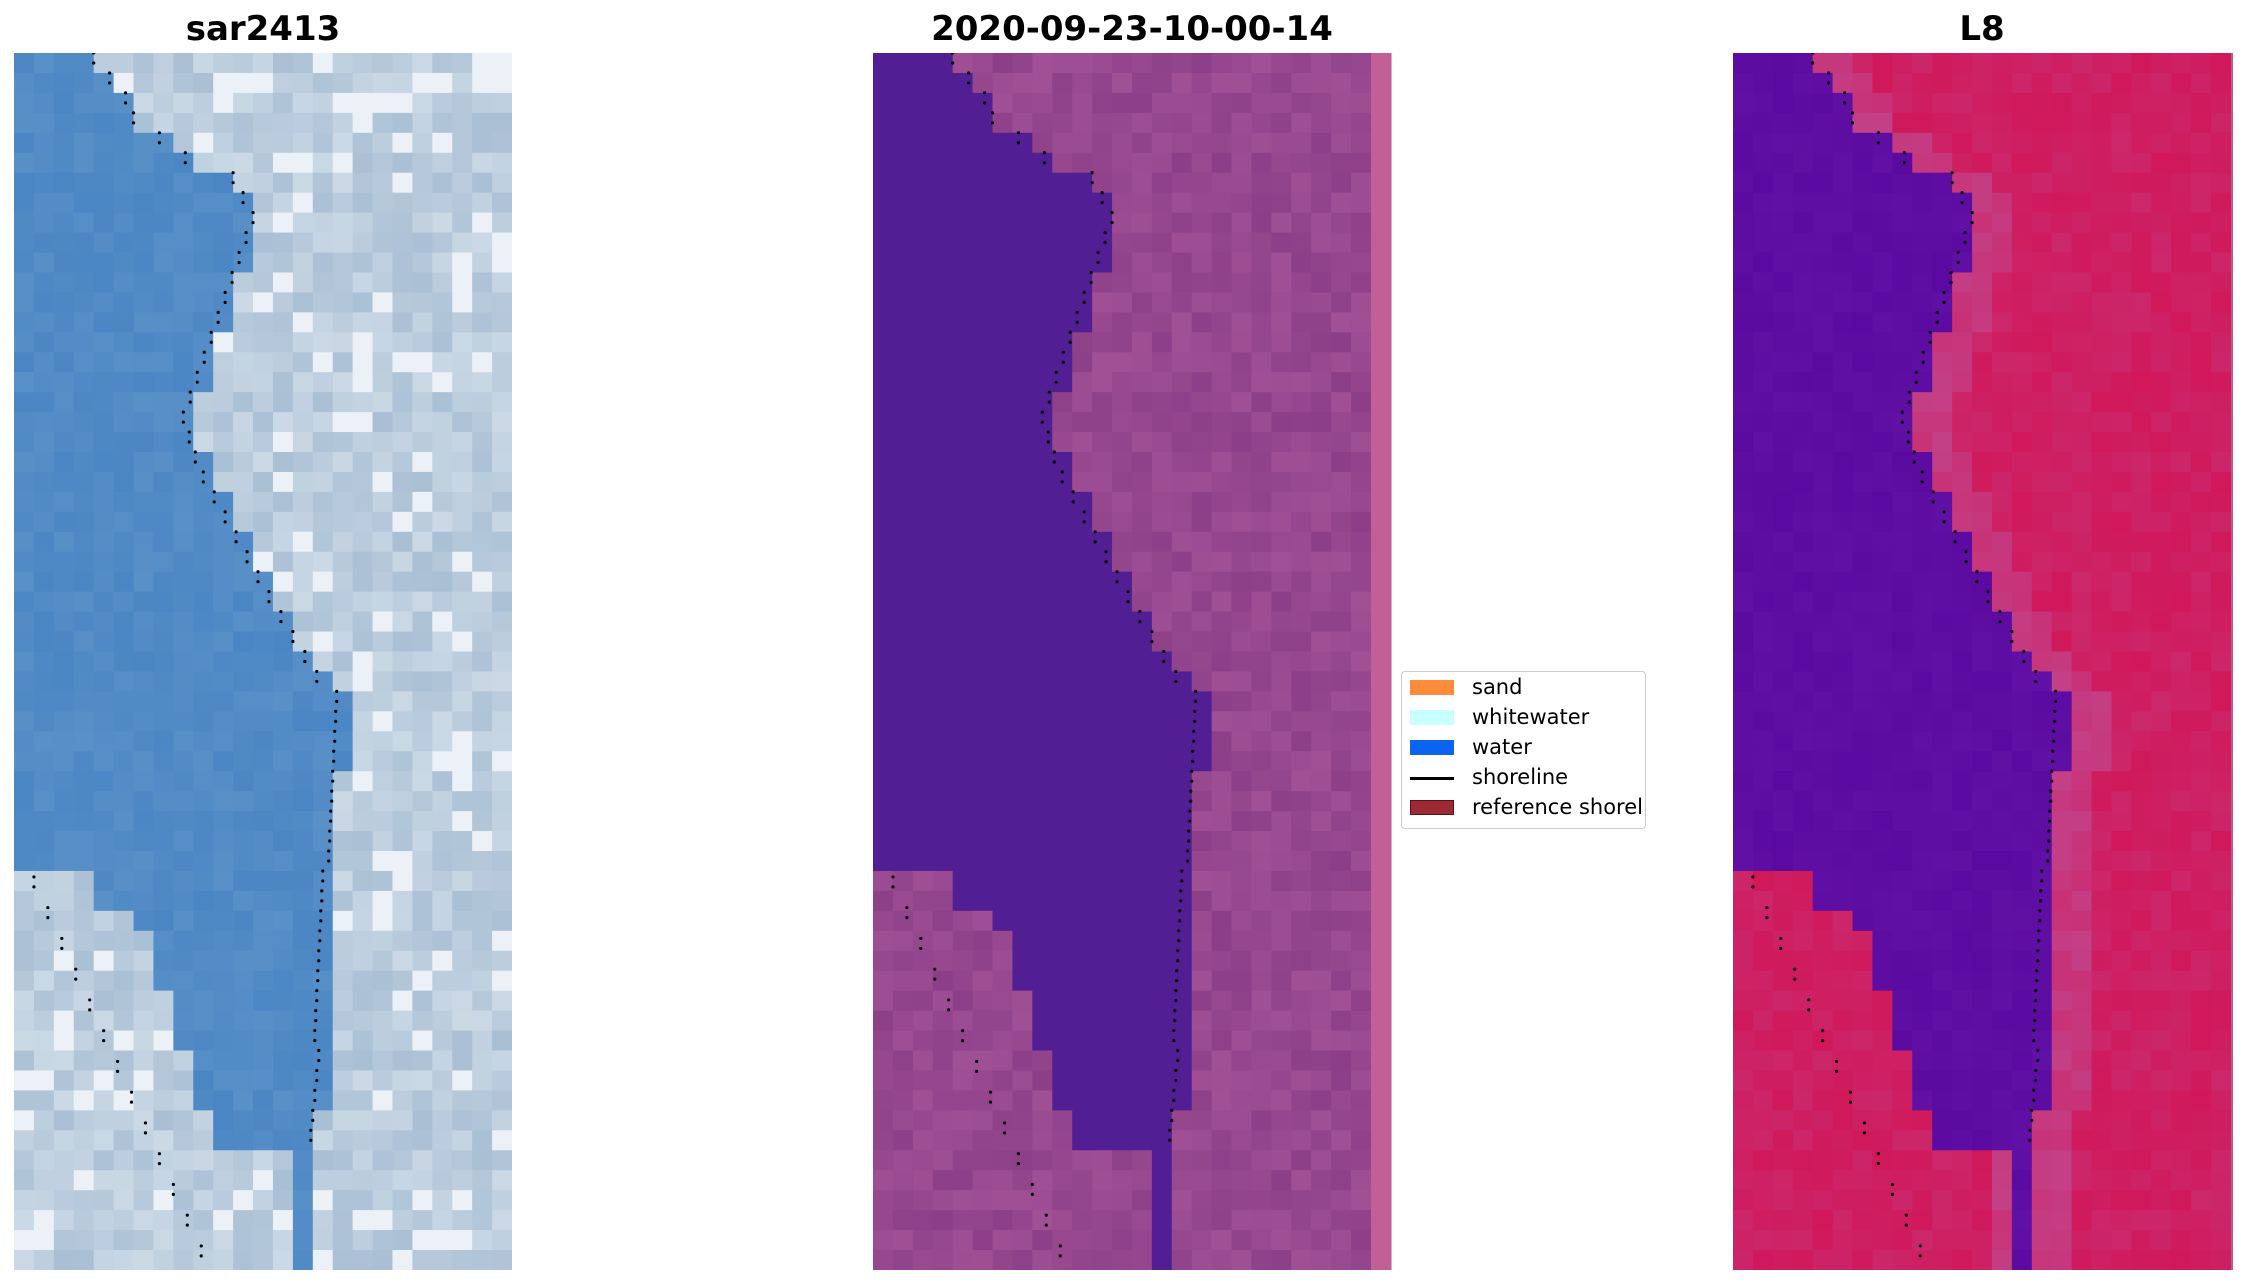 The height and width of the screenshot is (1283, 2263). Describe the element at coordinates (1558, 807) in the screenshot. I see `legend-label-reference-buffer: reference shoreline buffer` at that location.